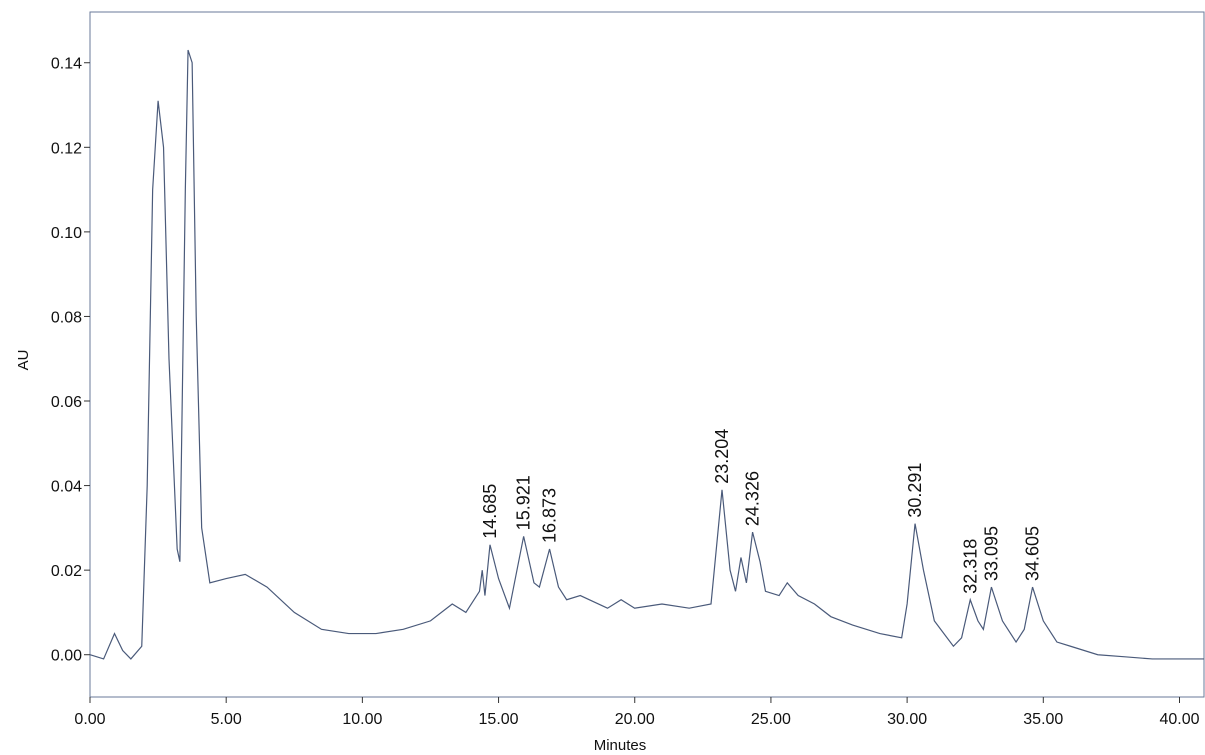  I want to click on x-tick-label: 5.00, so click(226, 719).